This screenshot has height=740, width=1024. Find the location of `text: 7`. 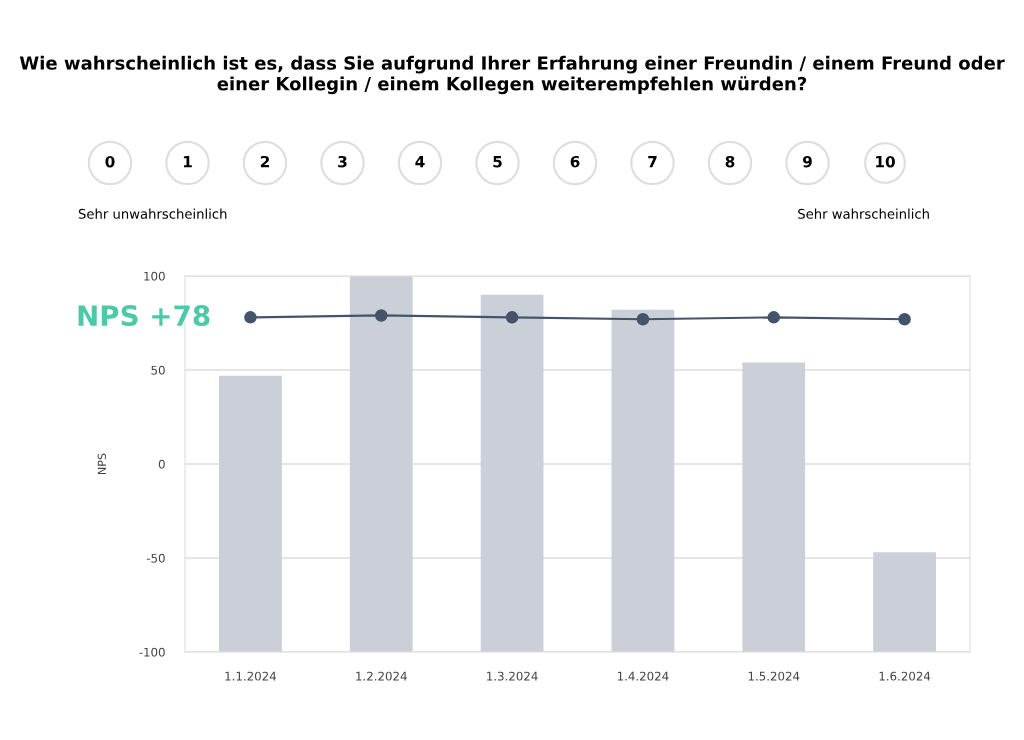

text: 7 is located at coordinates (652, 162).